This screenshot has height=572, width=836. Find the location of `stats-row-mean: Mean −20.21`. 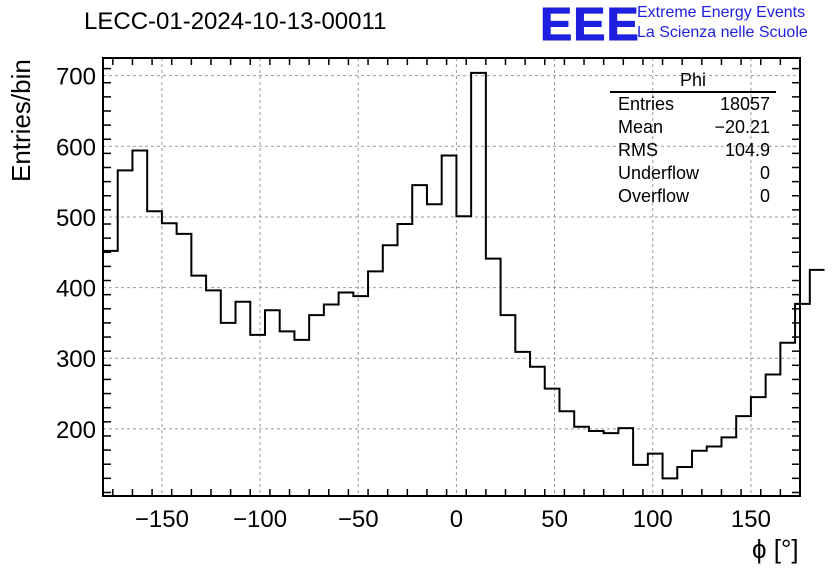

stats-row-mean: Mean −20.21 is located at coordinates (693, 127).